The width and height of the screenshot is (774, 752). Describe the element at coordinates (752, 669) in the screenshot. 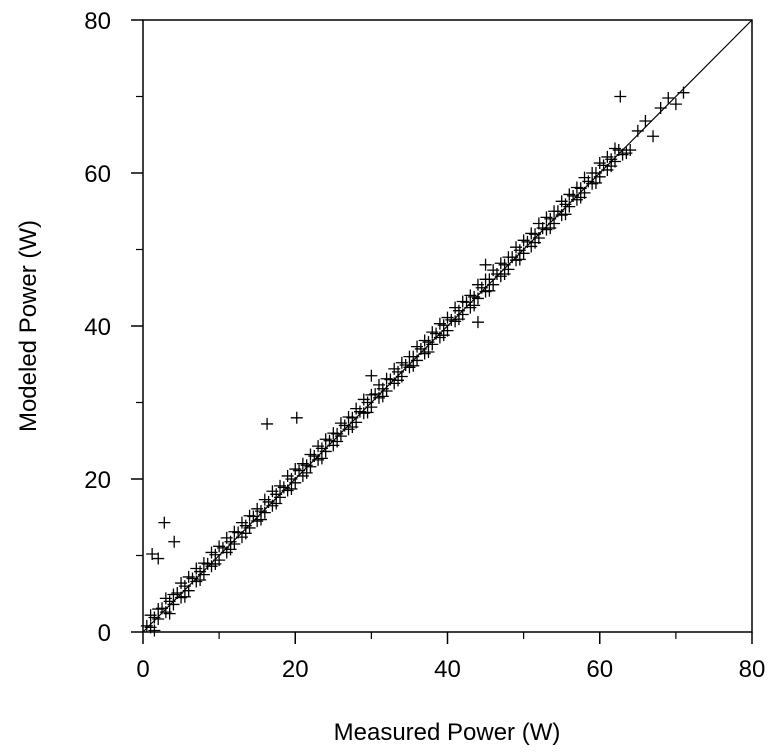

I see `x-tick-label: 80` at that location.